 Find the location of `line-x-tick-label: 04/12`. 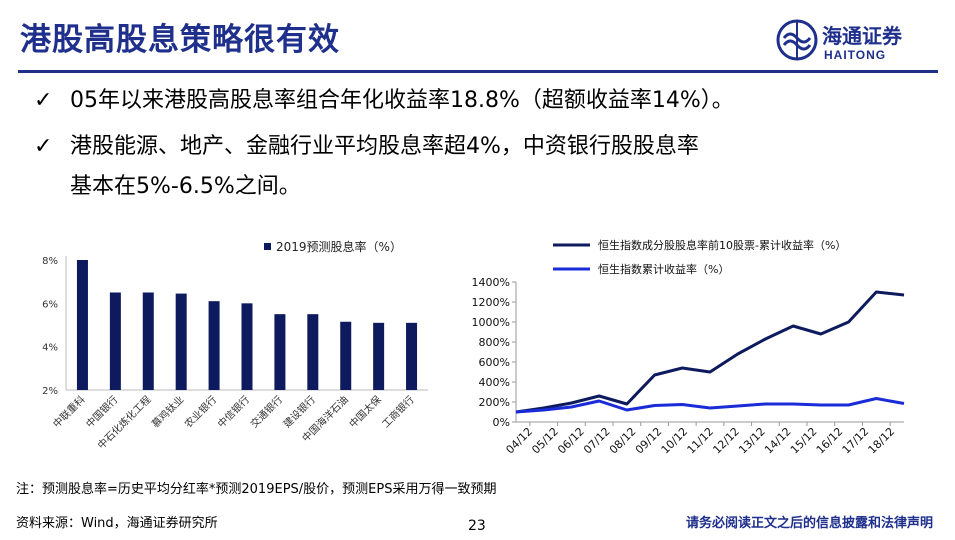

line-x-tick-label: 04/12 is located at coordinates (519, 441).